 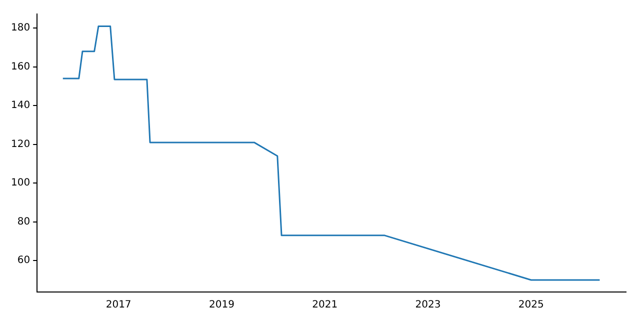 What do you see at coordinates (20, 183) in the screenshot?
I see `y-tick-label: 100` at bounding box center [20, 183].